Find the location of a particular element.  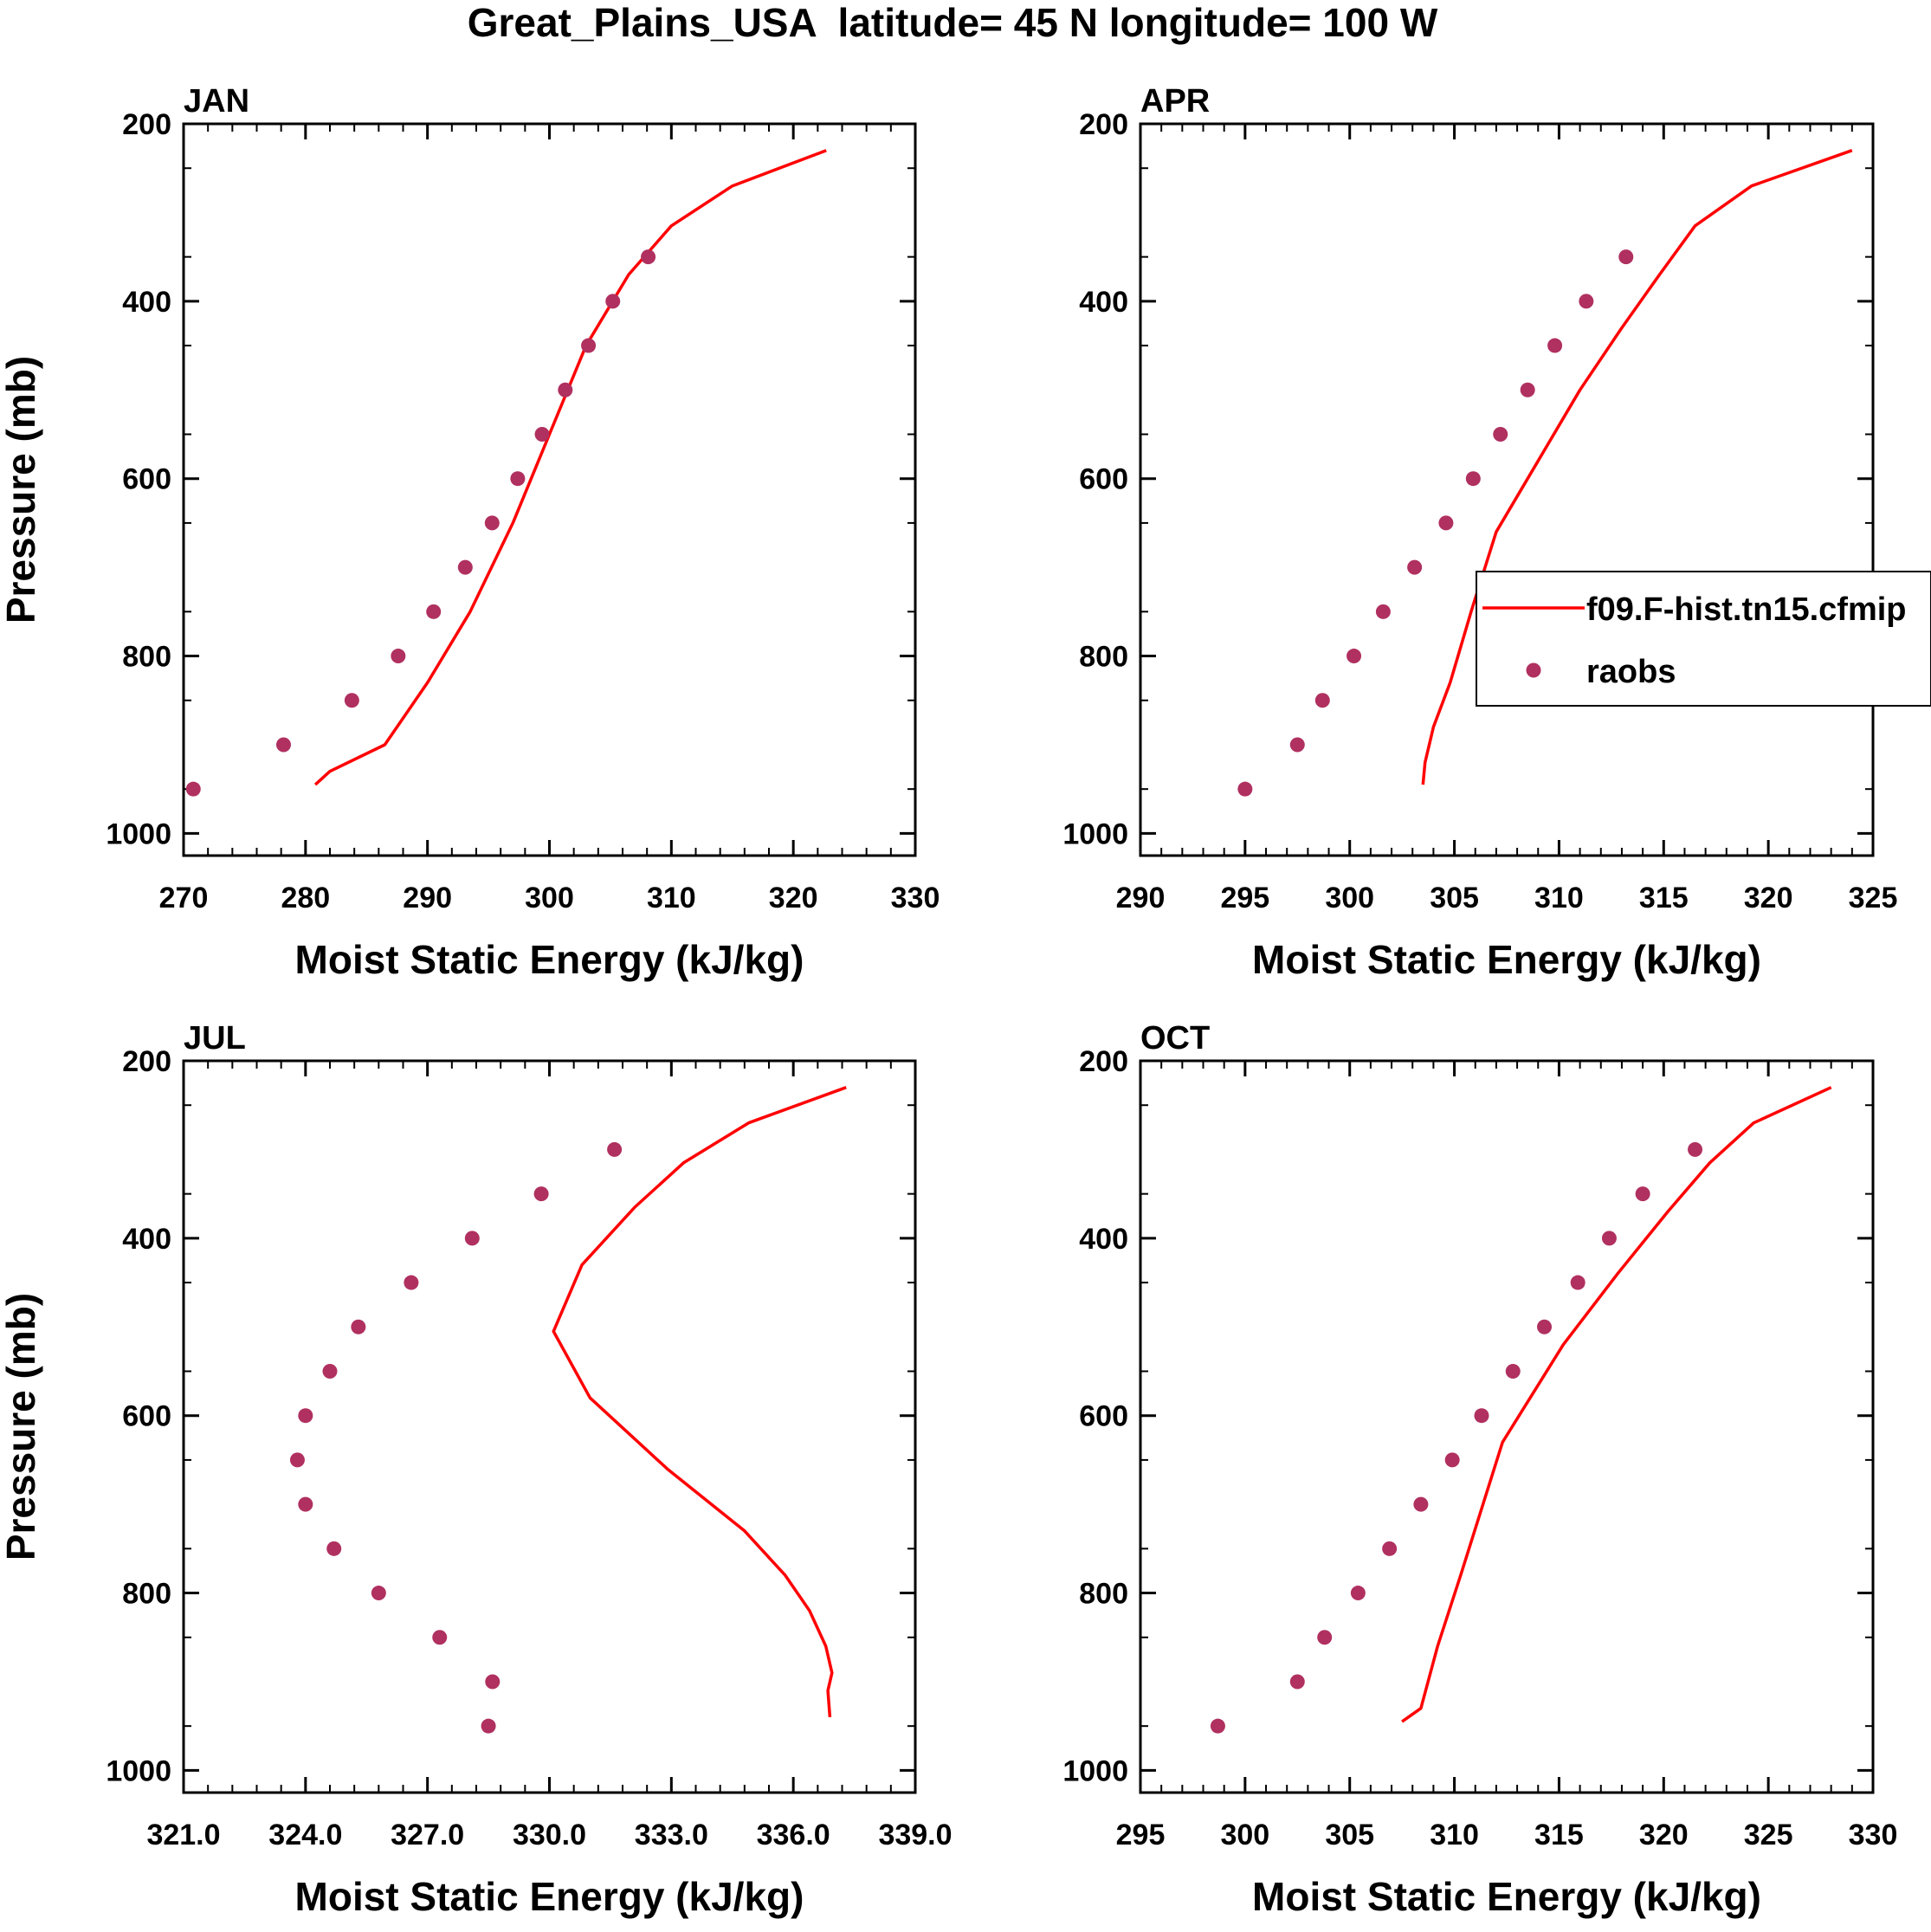

x-tick-label: 310 is located at coordinates (1454, 1835).